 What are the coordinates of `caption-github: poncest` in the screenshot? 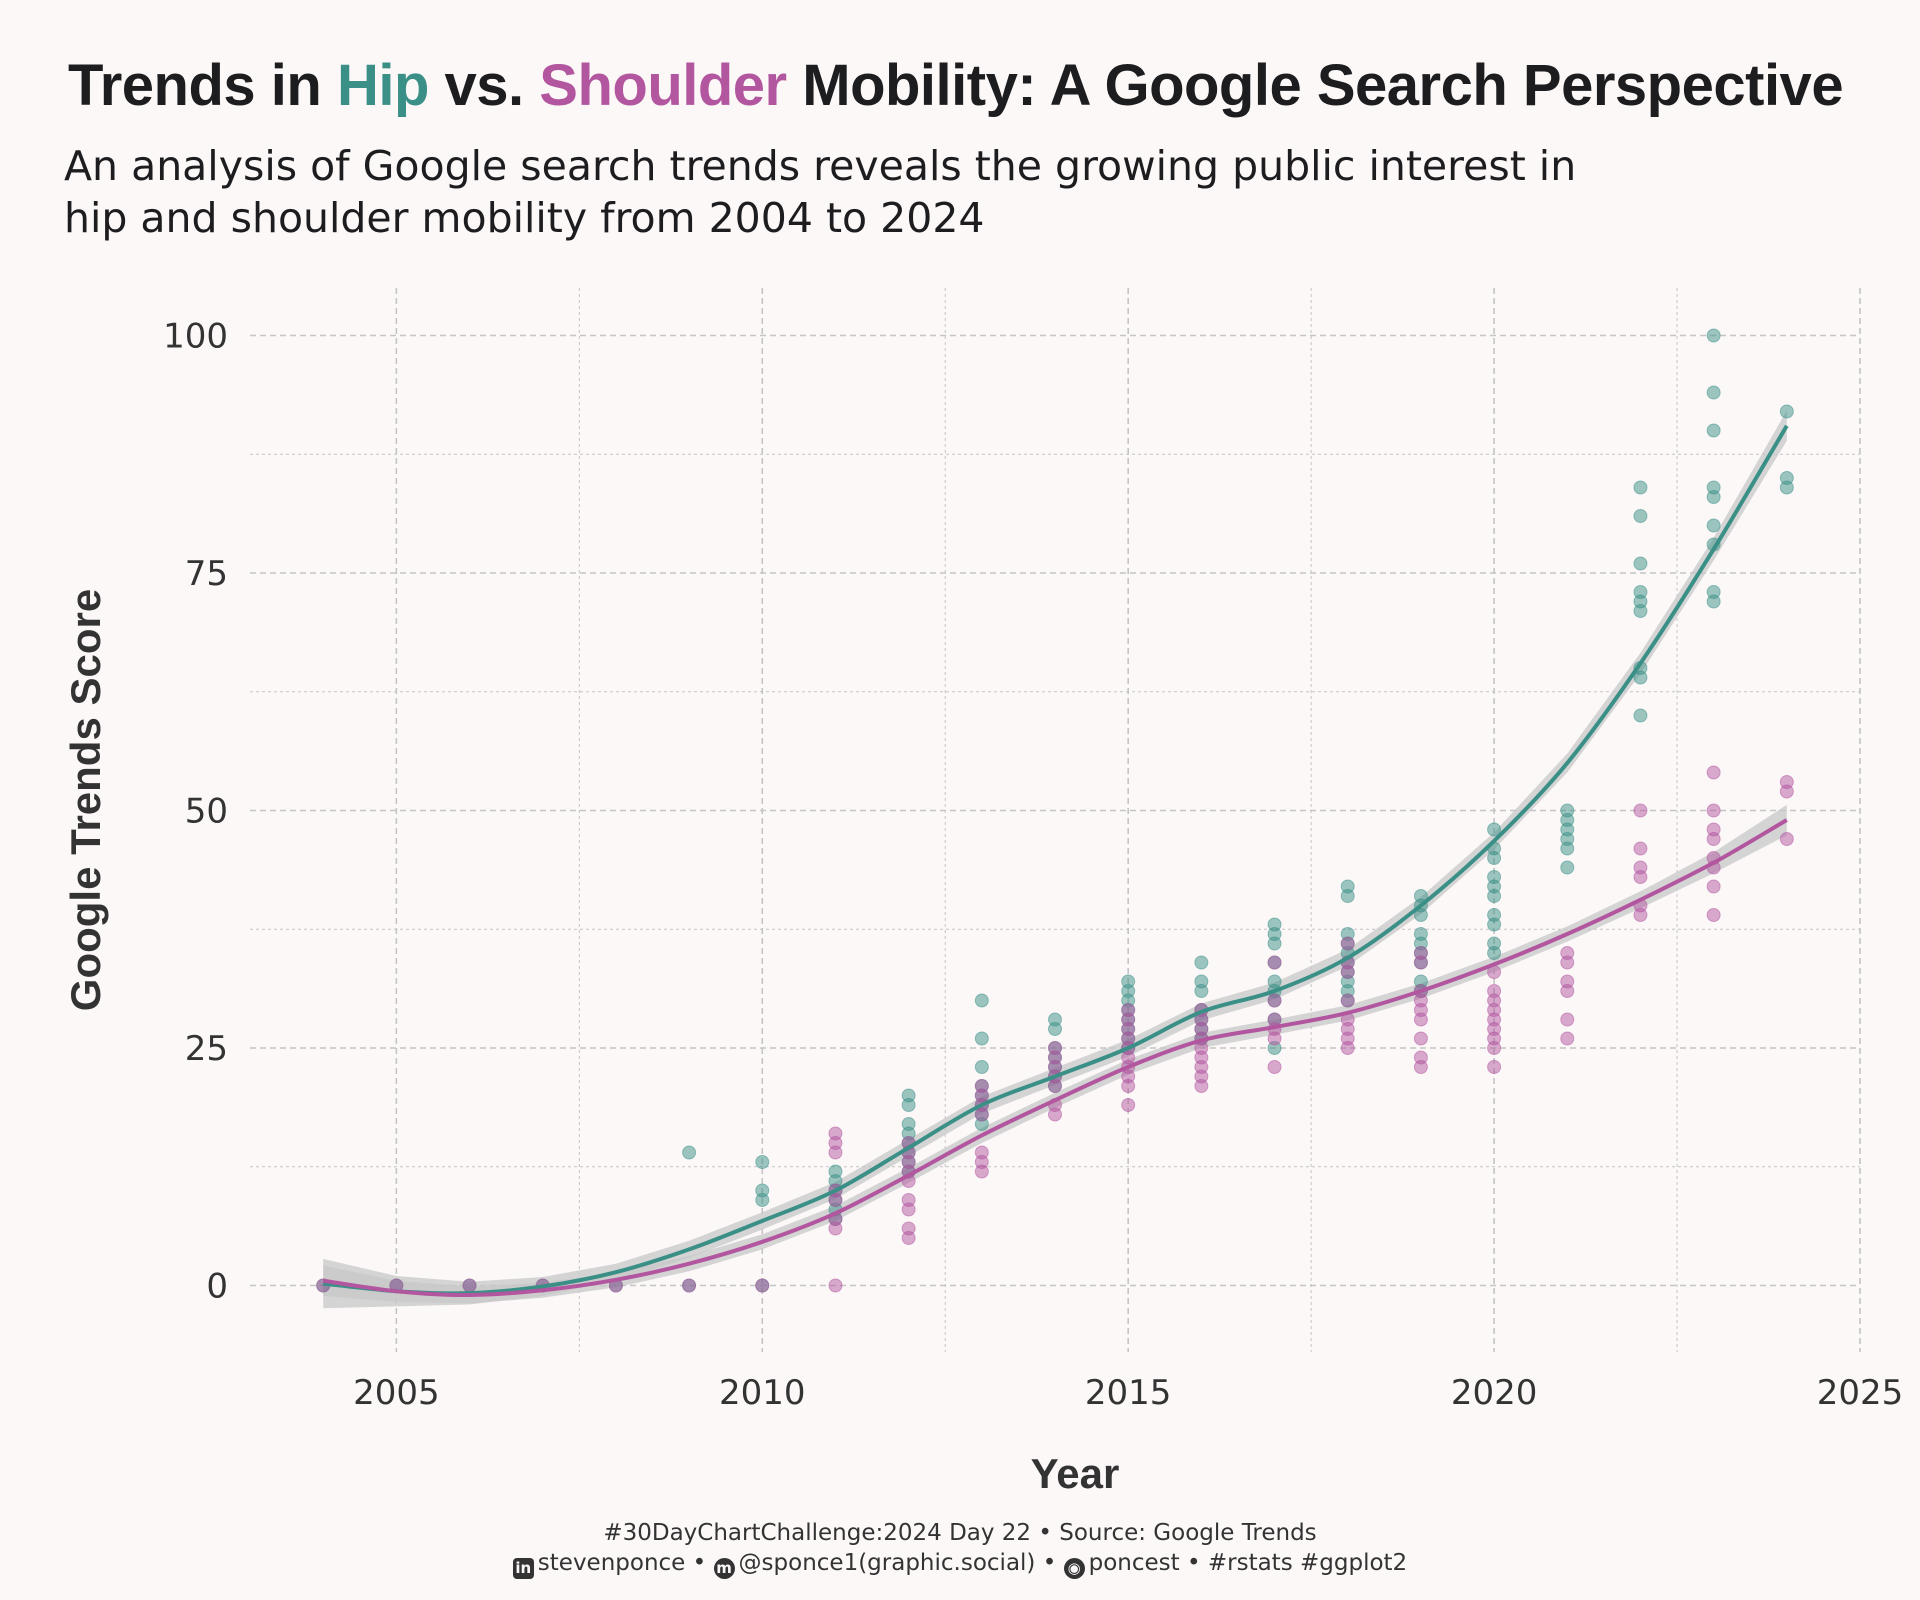 It's located at (1134, 1563).